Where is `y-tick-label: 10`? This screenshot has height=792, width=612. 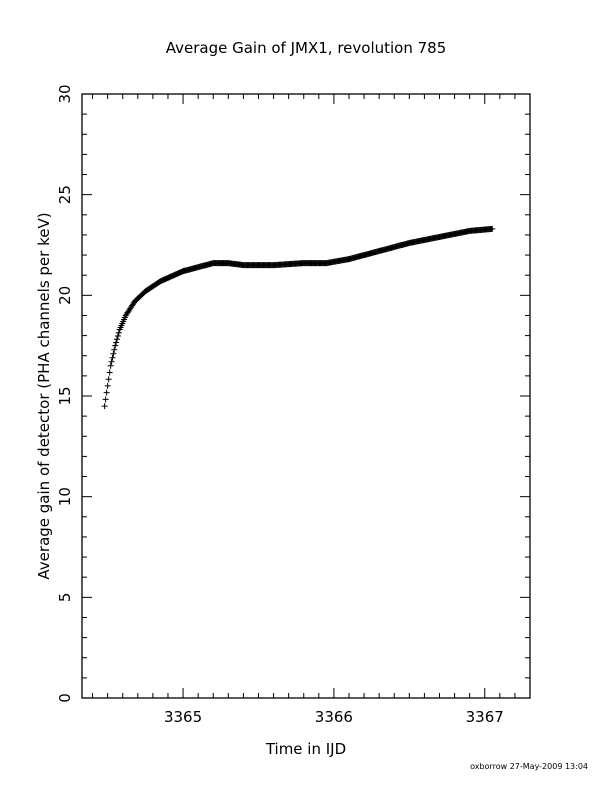
y-tick-label: 10 is located at coordinates (65, 496).